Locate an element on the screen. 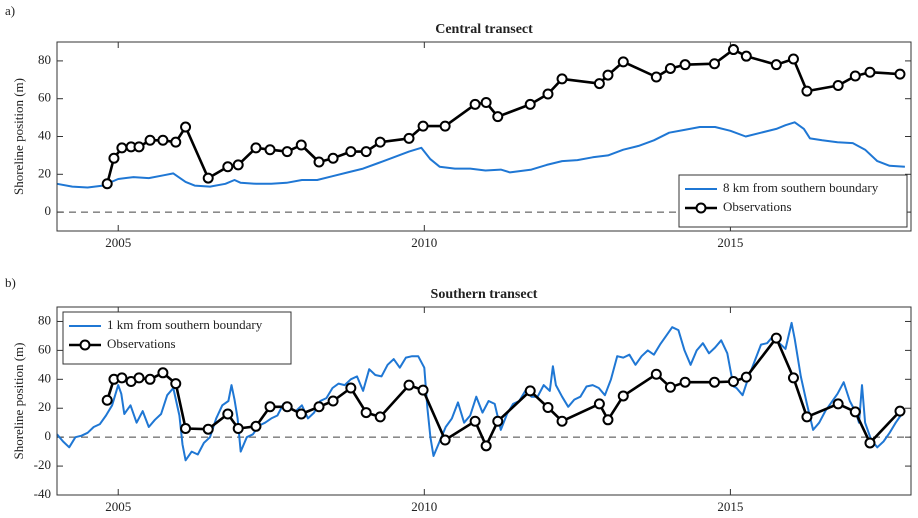 The image size is (918, 518). x-tick-label: 2005 is located at coordinates (118, 506).